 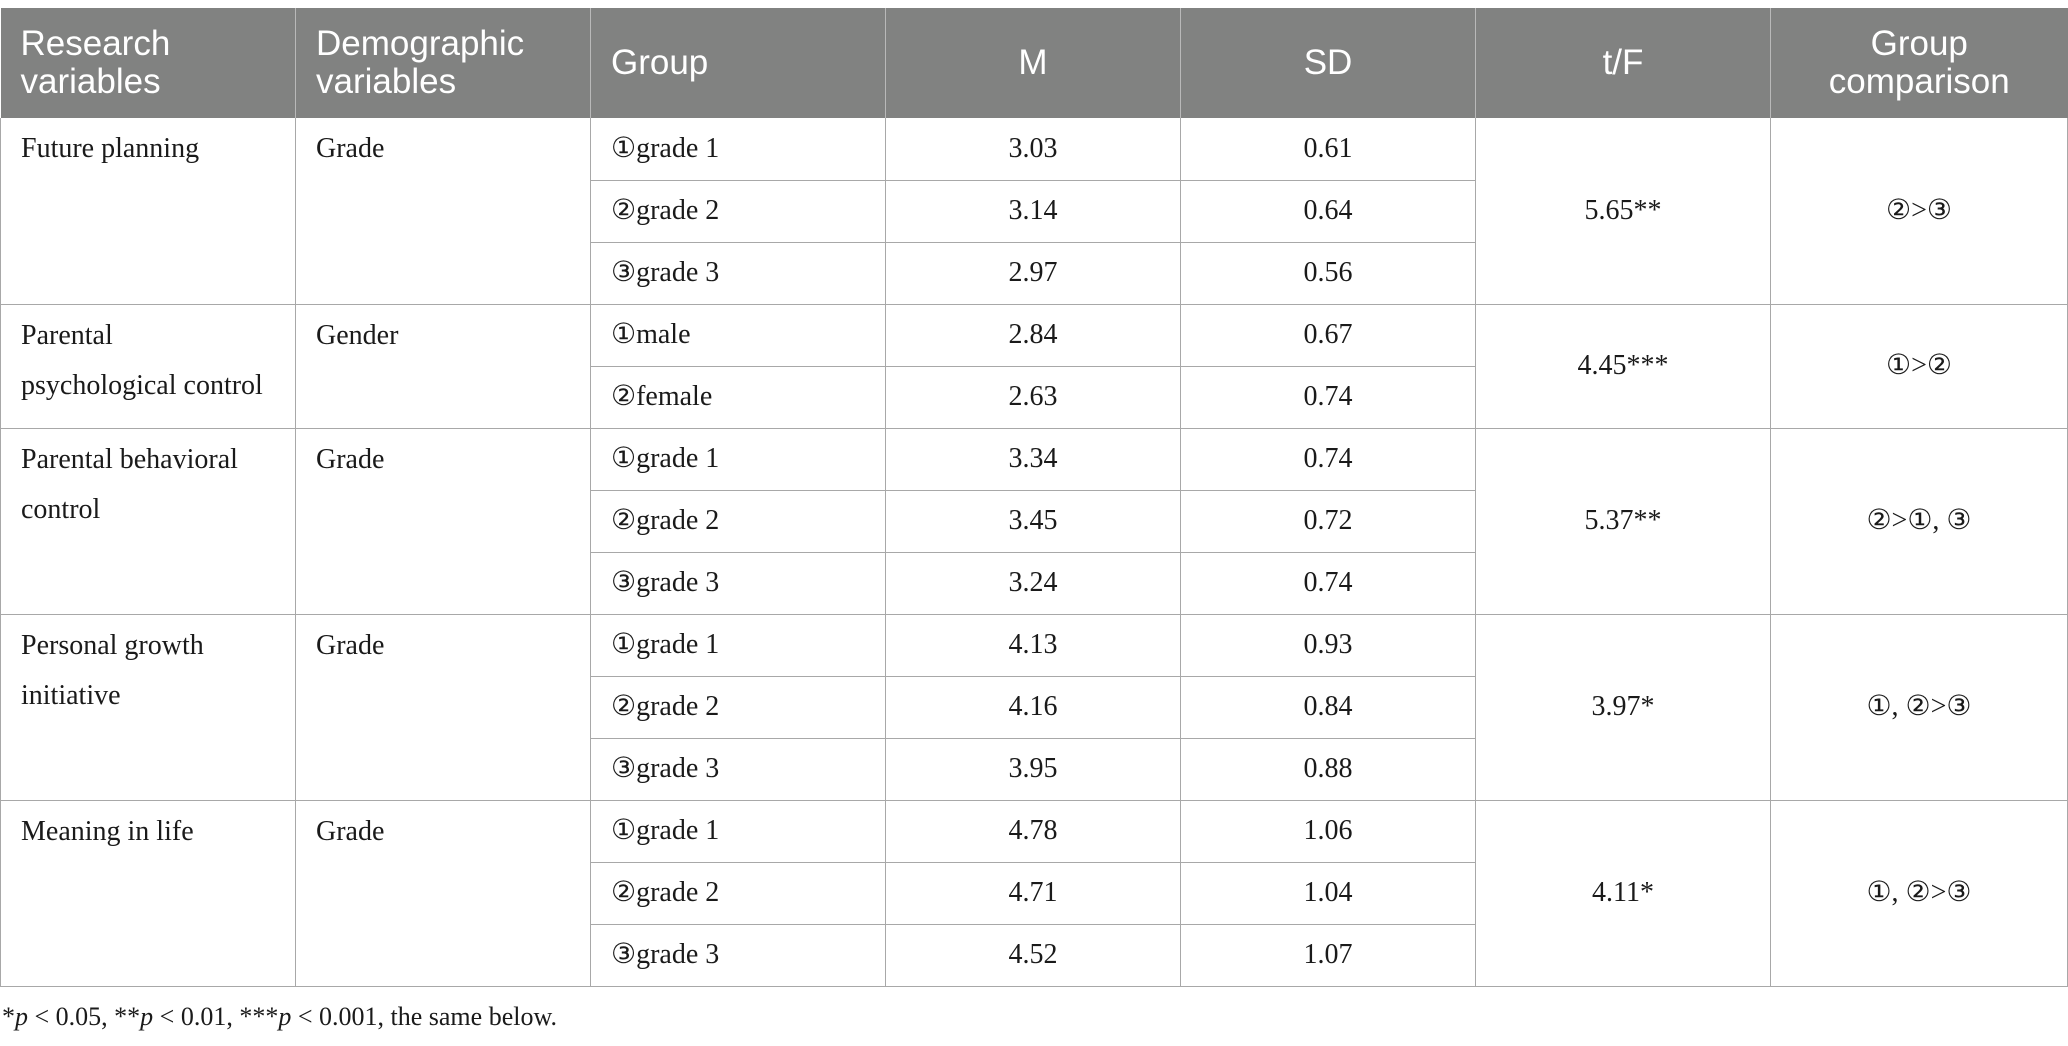 I want to click on header-group: Group, so click(x=738, y=63).